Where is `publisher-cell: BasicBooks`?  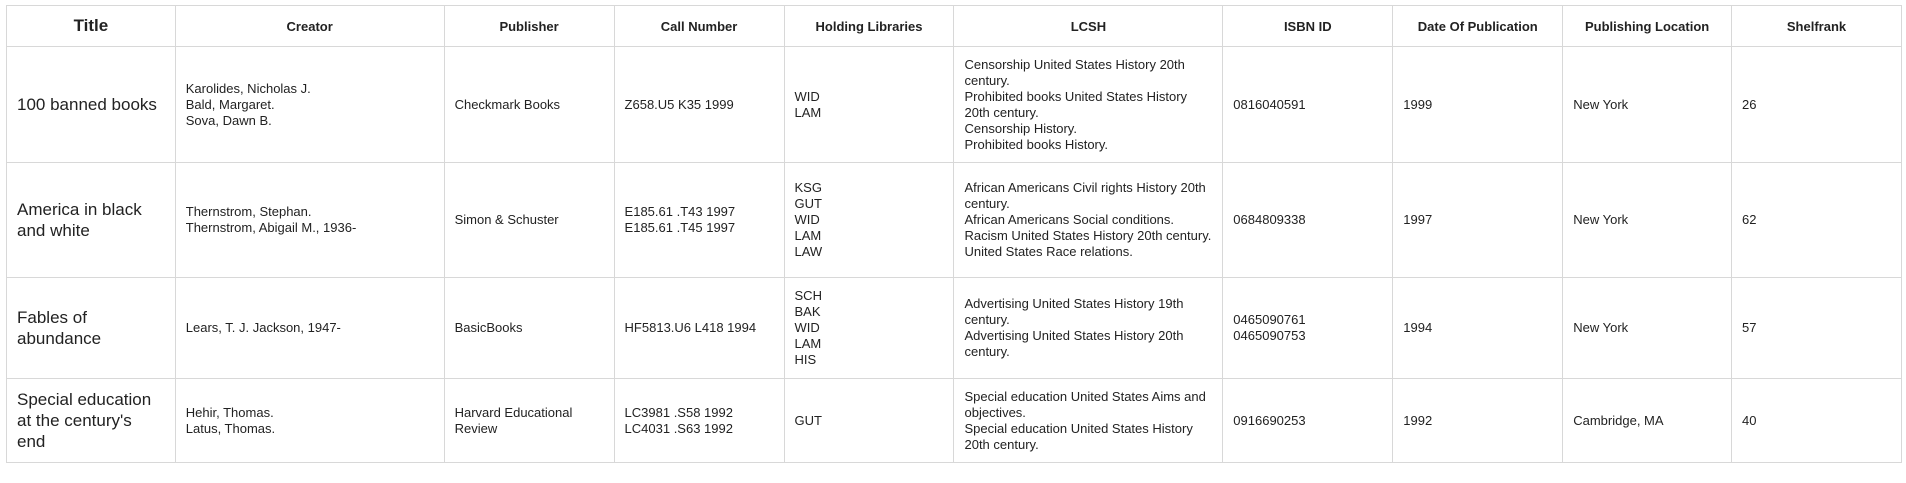
publisher-cell: BasicBooks is located at coordinates (529, 328).